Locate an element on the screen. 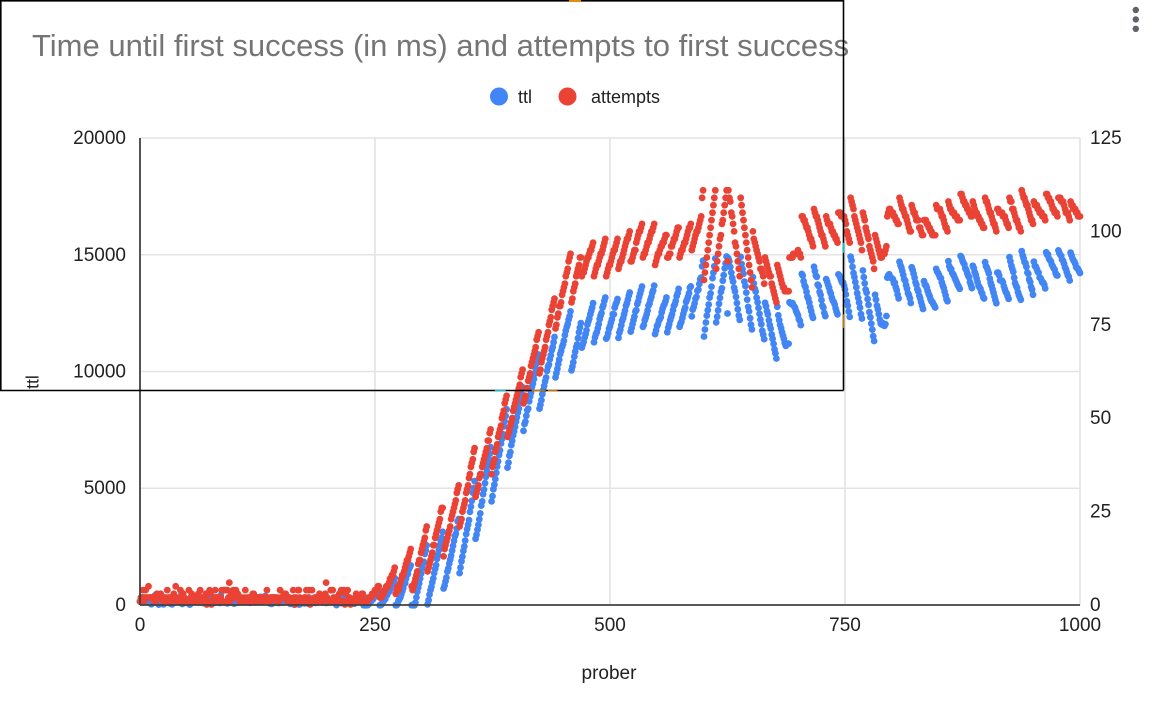 The width and height of the screenshot is (1152, 711). svg-text: attempts is located at coordinates (625, 97).